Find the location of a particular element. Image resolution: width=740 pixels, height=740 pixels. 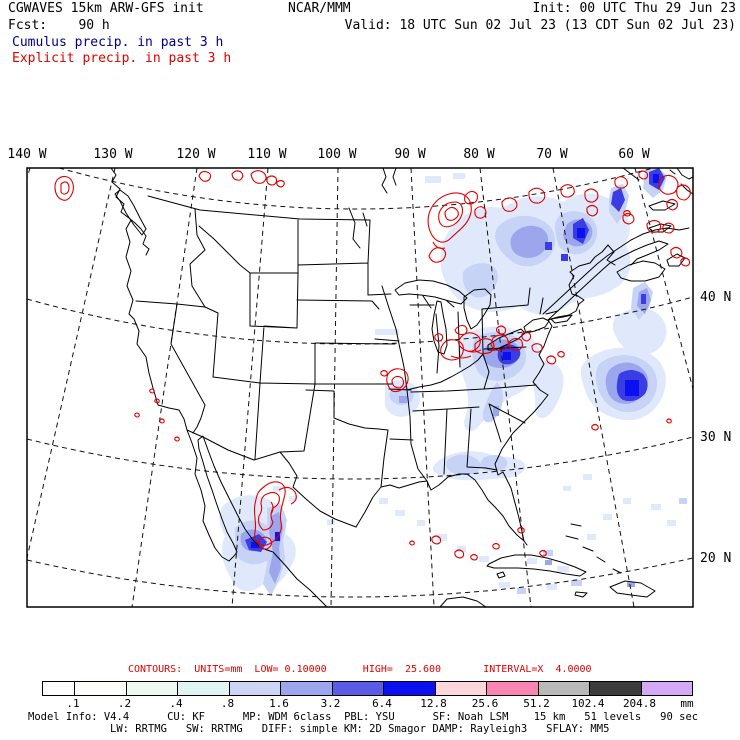

colorbar-tick: 3.2 is located at coordinates (330, 703).